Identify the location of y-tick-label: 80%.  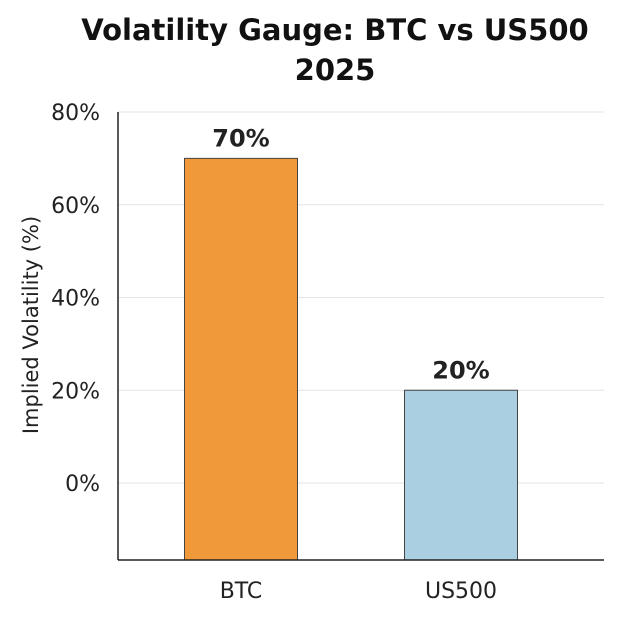
(75, 113).